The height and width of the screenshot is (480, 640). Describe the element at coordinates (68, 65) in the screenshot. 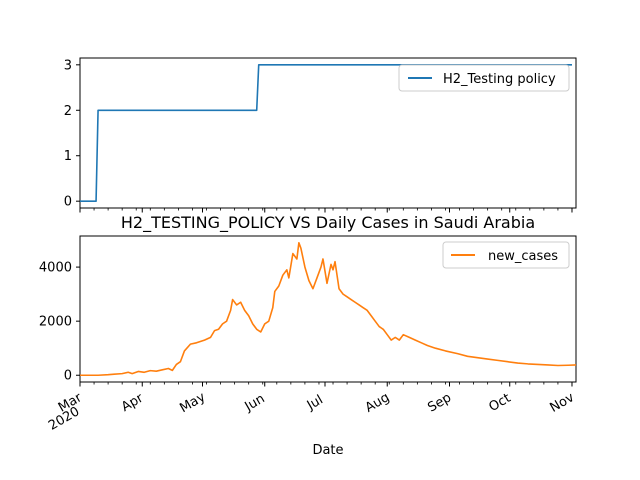

I see `y-tick-label: 3` at that location.